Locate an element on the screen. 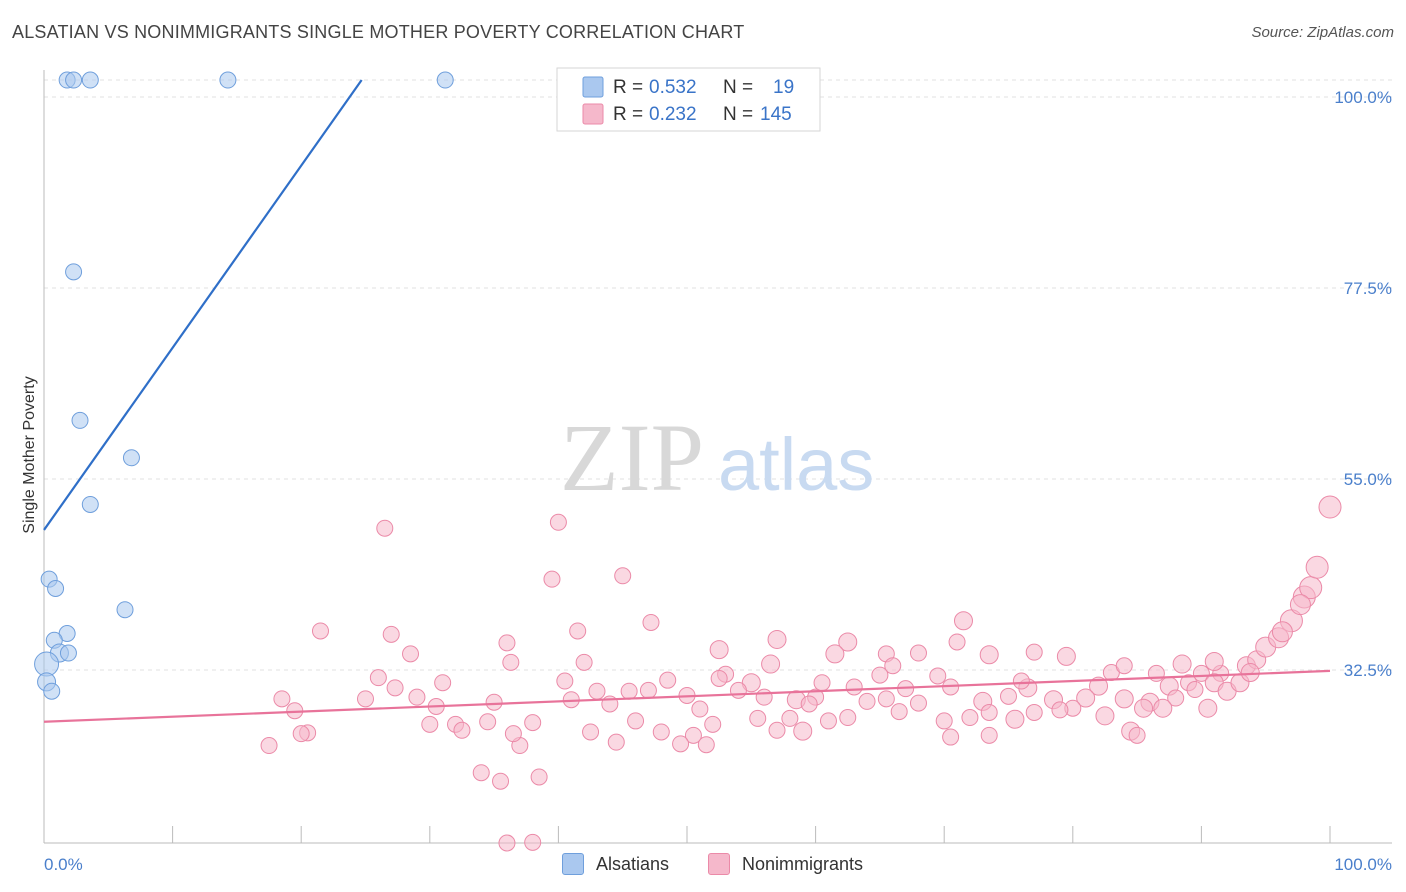 This screenshot has width=1406, height=892. y-tick-label: 55.0% is located at coordinates (1368, 479).